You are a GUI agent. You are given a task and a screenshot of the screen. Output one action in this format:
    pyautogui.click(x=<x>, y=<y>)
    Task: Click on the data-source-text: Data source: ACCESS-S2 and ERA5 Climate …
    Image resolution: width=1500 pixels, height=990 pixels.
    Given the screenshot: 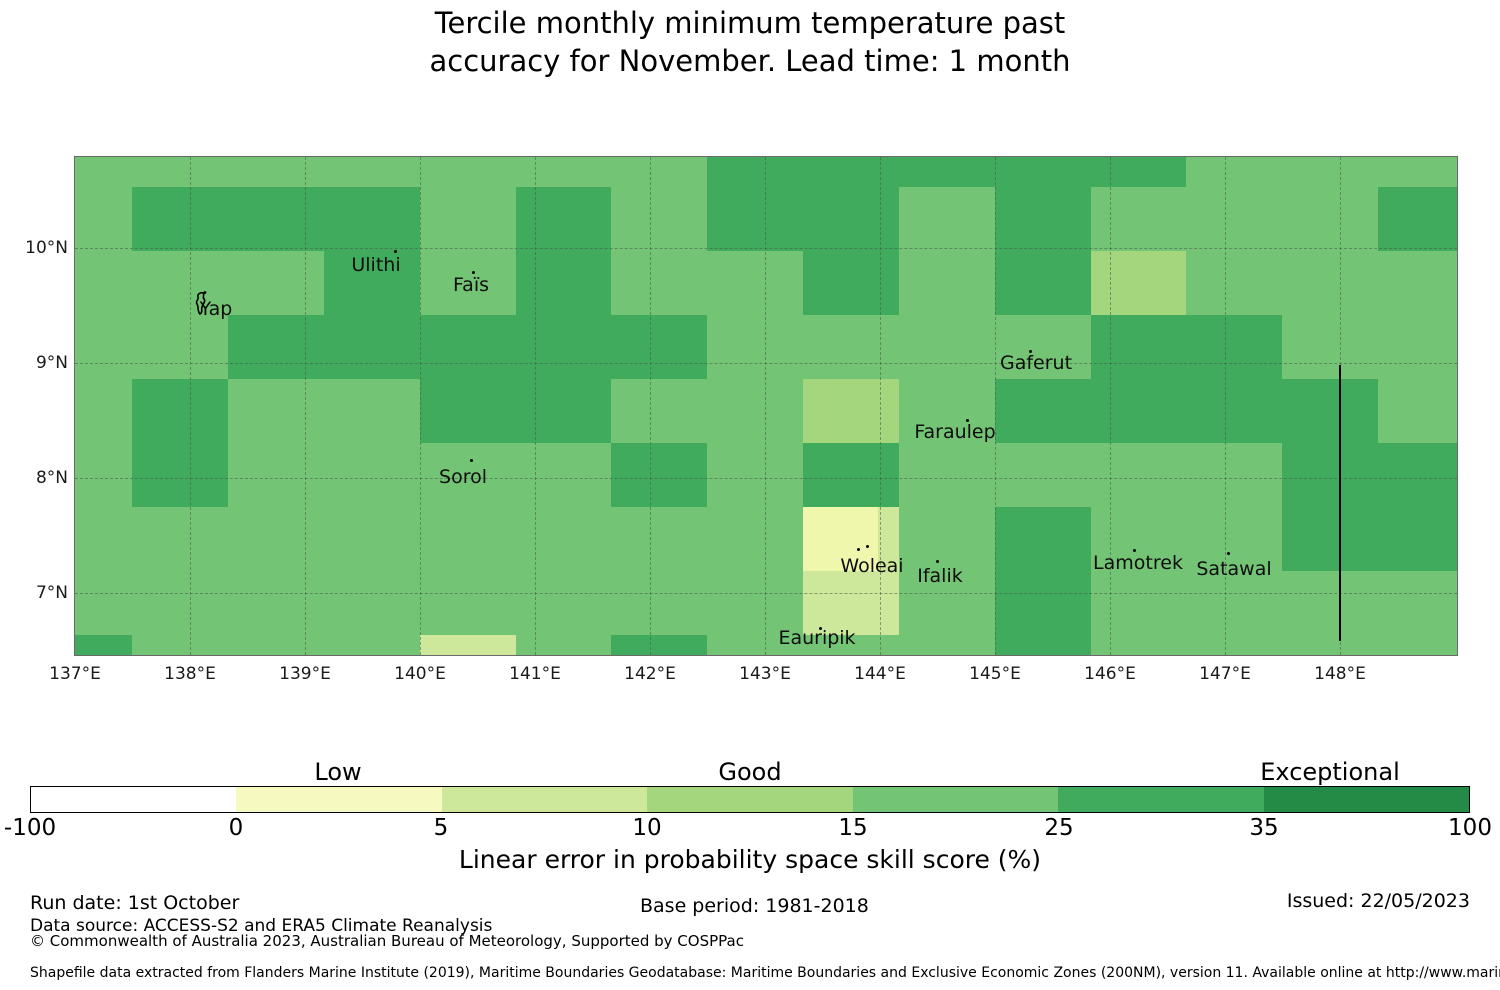 What is the action you would take?
    pyautogui.click(x=261, y=926)
    